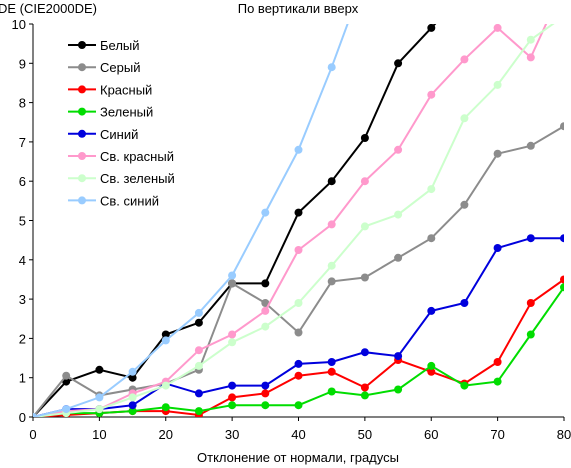 Image resolution: width=571 pixels, height=468 pixels. I want to click on chart-title: По вертикали вверх, so click(298, 8).